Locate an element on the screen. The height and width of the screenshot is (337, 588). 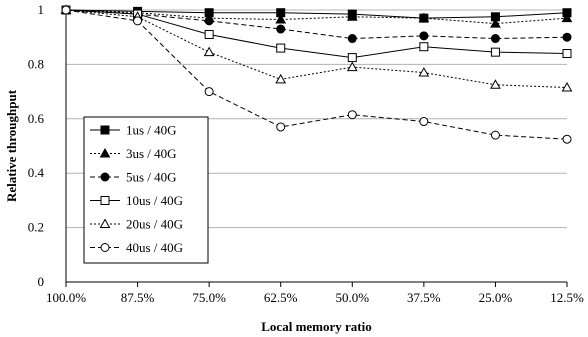
y-tick-label: 0 is located at coordinates (41, 281).